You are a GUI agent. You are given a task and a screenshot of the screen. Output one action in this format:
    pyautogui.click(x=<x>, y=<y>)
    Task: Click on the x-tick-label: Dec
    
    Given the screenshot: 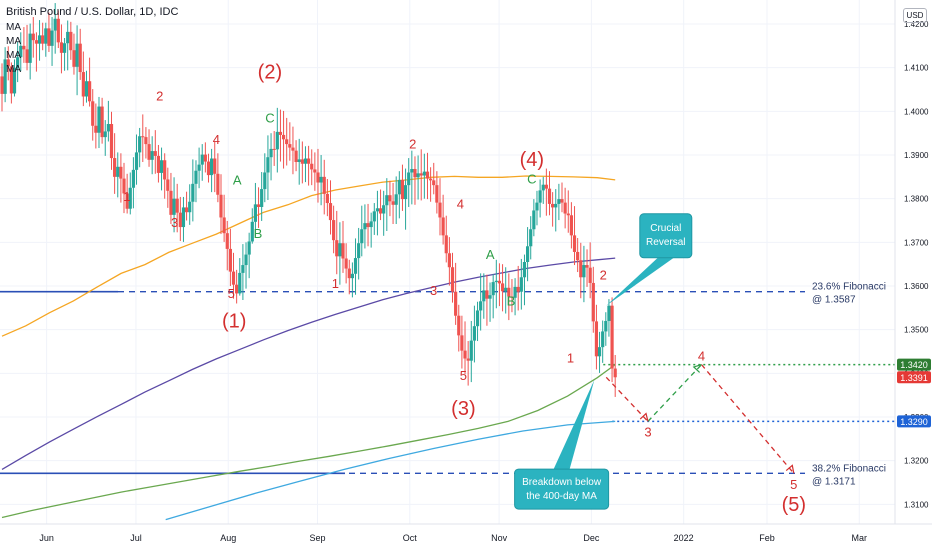 What is the action you would take?
    pyautogui.click(x=591, y=538)
    